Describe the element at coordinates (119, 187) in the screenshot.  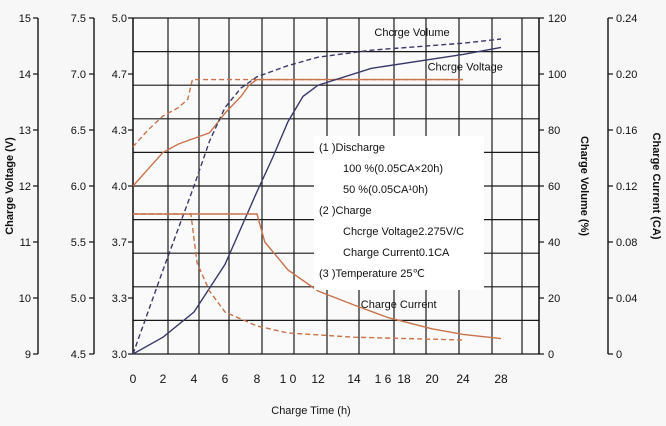
I see `tick-label-voltage_4v: 4.0` at that location.